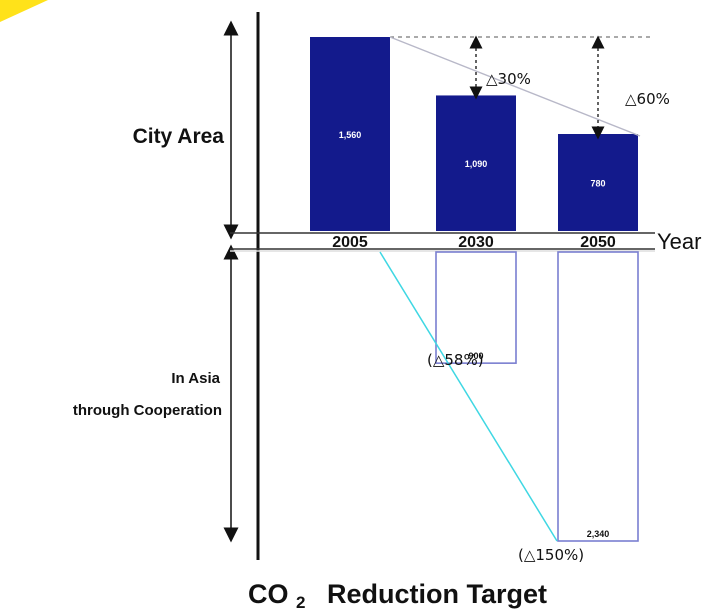  Describe the element at coordinates (476, 307) in the screenshot. I see `asia-cooperation-bar-2030` at that location.